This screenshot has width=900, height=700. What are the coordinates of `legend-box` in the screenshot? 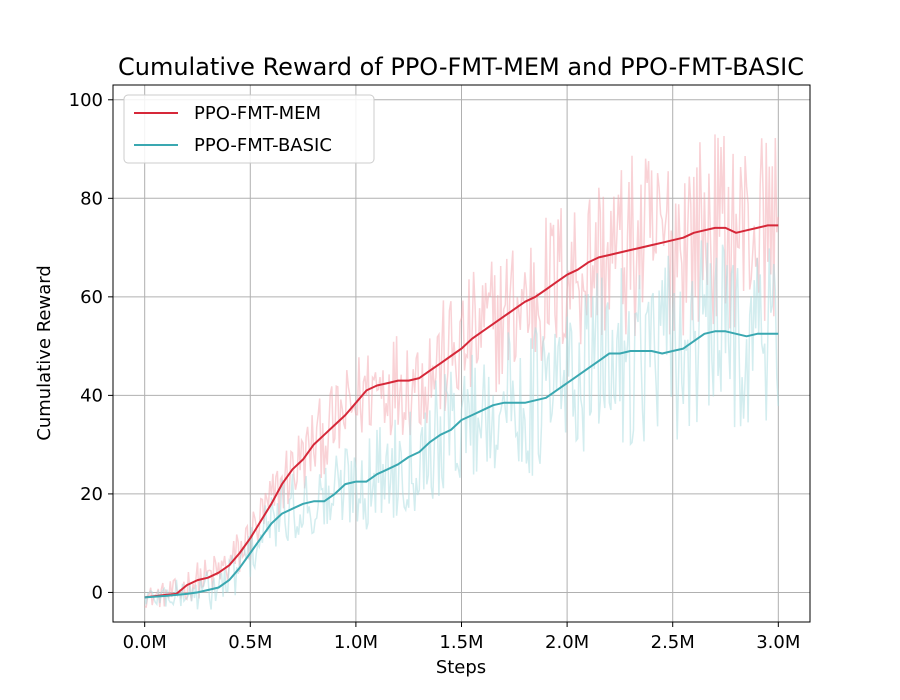 It's located at (249, 129).